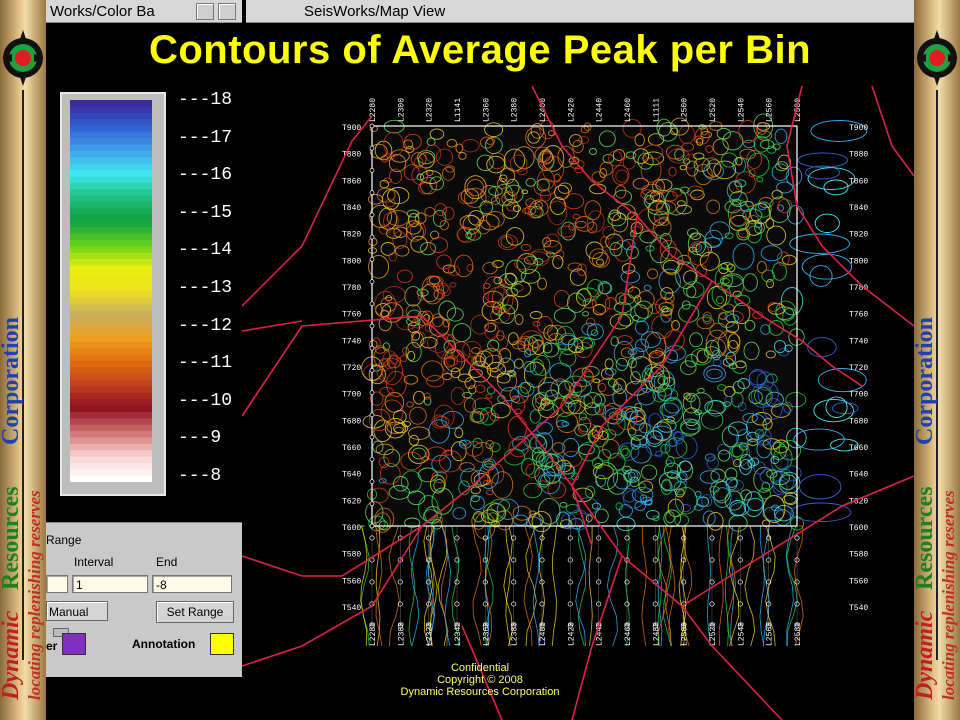 The width and height of the screenshot is (960, 720). What do you see at coordinates (351, 208) in the screenshot?
I see `trace-label-left: T840` at bounding box center [351, 208].